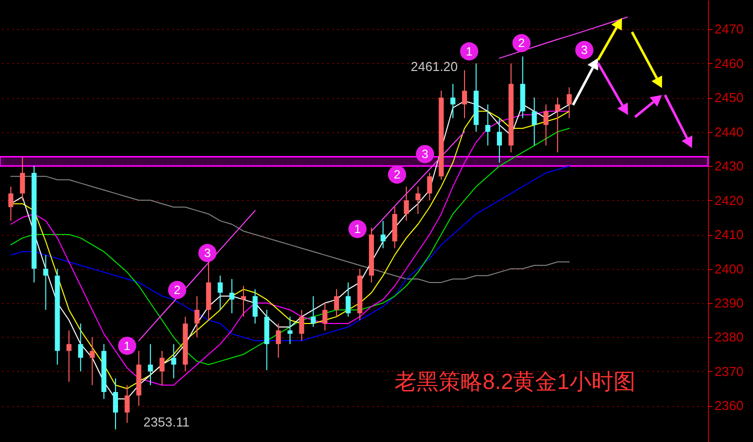 Image resolution: width=753 pixels, height=442 pixels. Describe the element at coordinates (729, 166) in the screenshot. I see `y-tick-label: 2430` at that location.